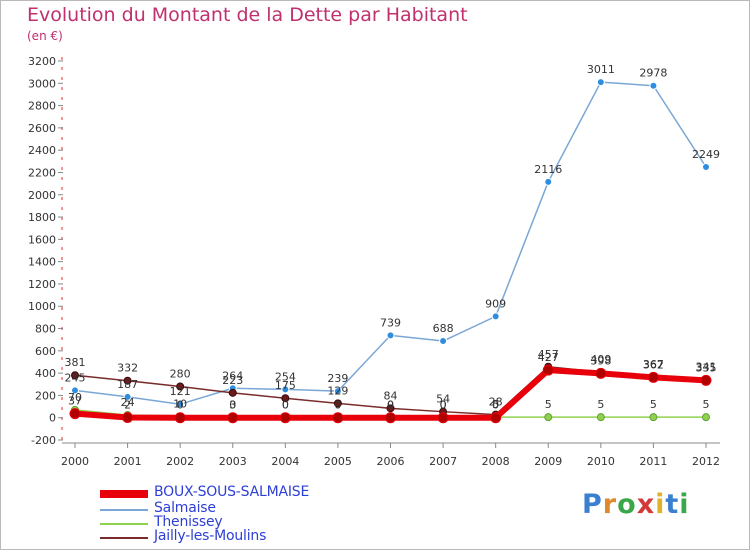  What do you see at coordinates (548, 461) in the screenshot?
I see `x-tick-label: 2009` at bounding box center [548, 461].